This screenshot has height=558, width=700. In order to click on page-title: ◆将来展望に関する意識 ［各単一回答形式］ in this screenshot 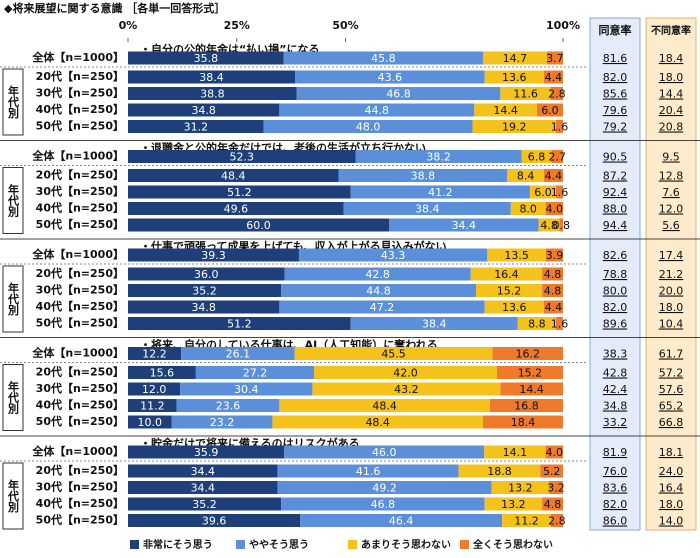, I will do `click(114, 8)`.